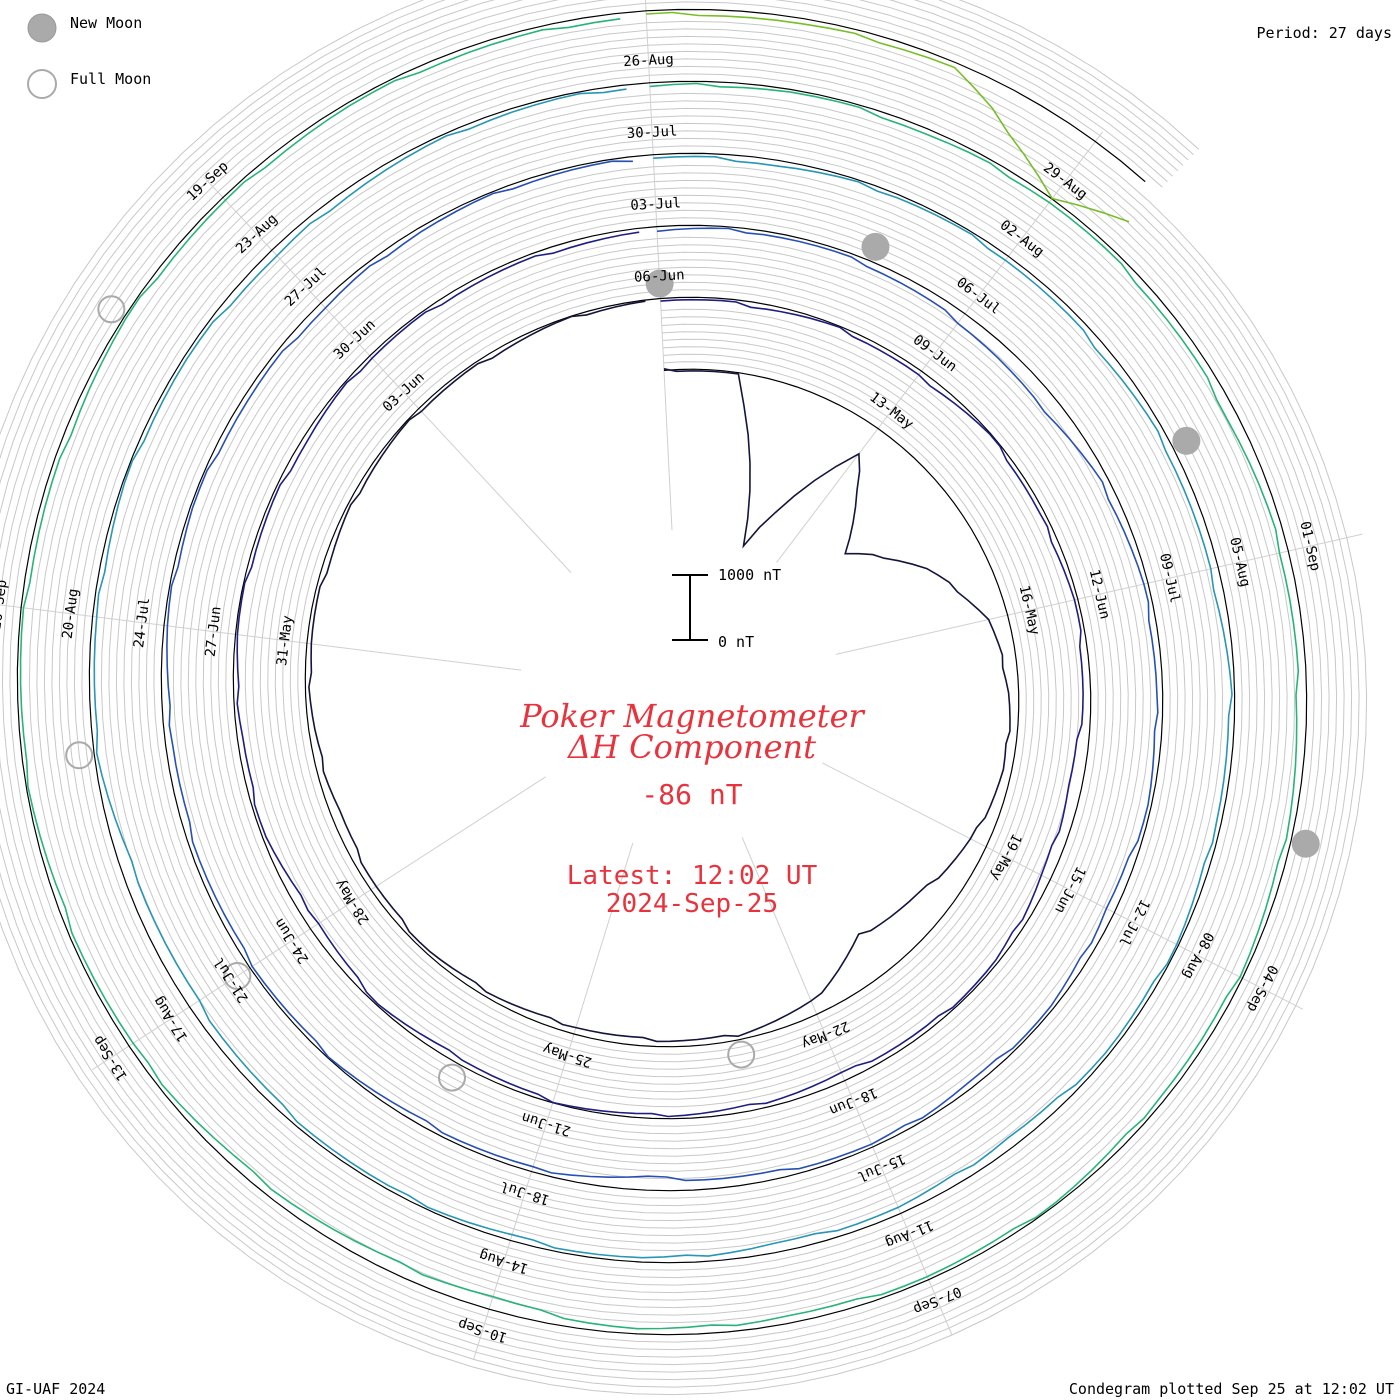 The image size is (1400, 1400). Describe the element at coordinates (692, 716) in the screenshot. I see `chart-title-line1: Poker Magnetometer` at that location.